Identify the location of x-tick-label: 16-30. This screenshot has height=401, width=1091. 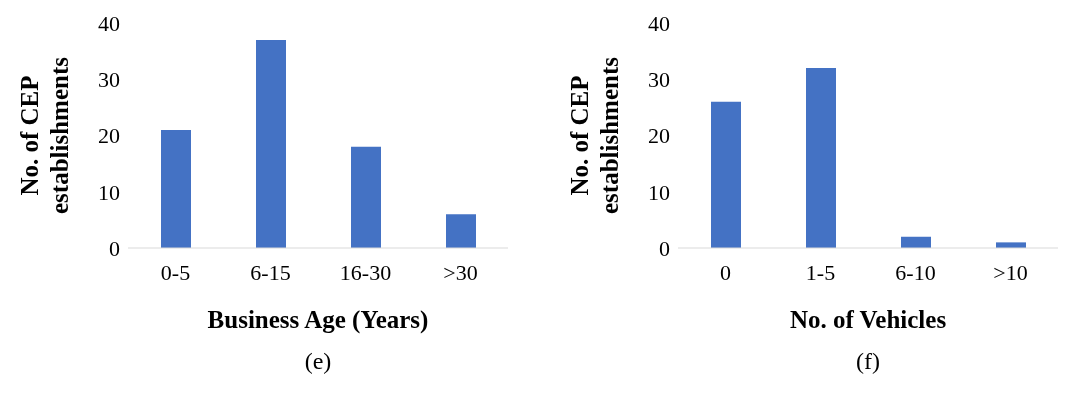
(365, 272).